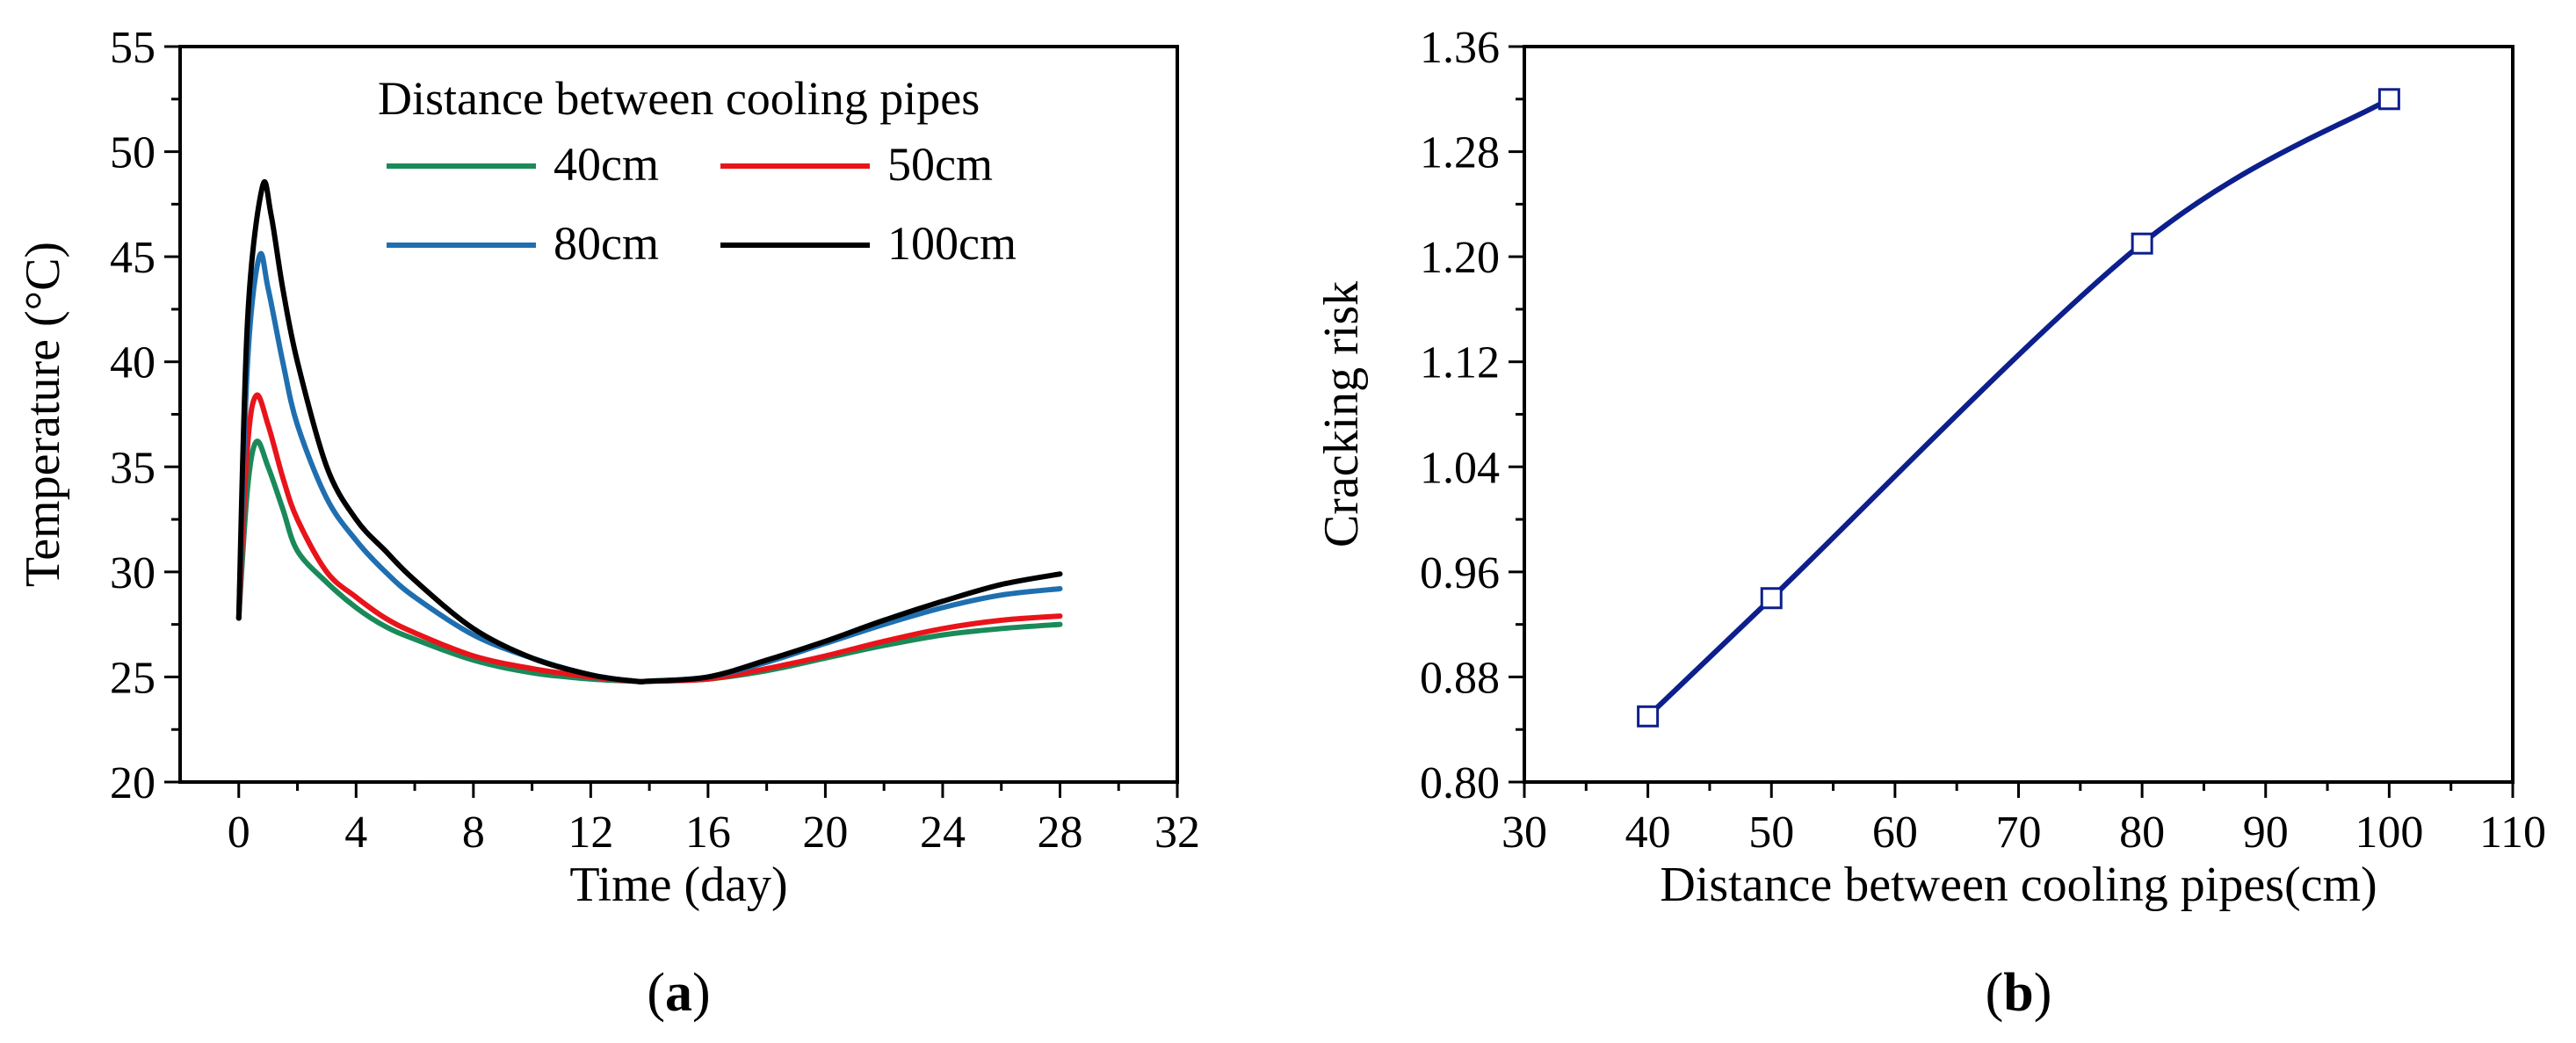  Describe the element at coordinates (1341, 414) in the screenshot. I see `chart-b-y-axis-title: Cracking risk` at that location.